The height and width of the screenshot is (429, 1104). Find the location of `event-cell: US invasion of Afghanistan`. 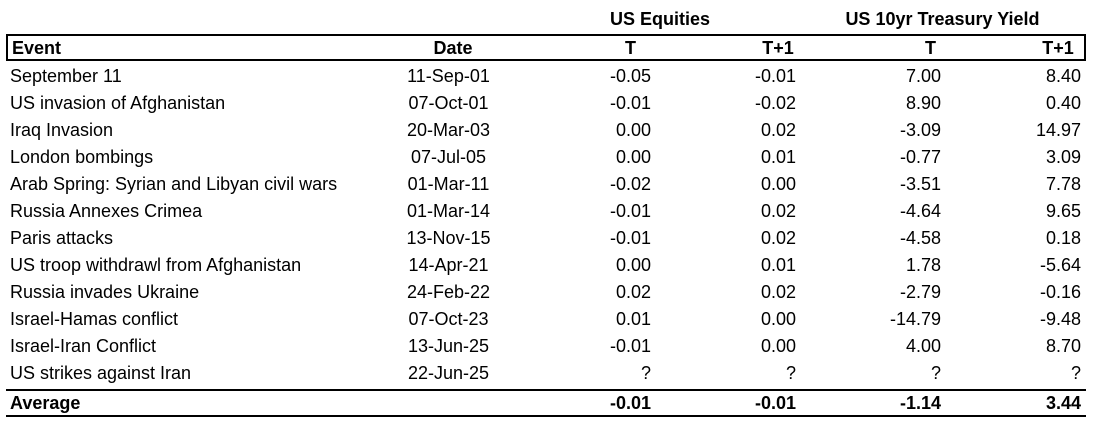

event-cell: US invasion of Afghanistan is located at coordinates (118, 103).